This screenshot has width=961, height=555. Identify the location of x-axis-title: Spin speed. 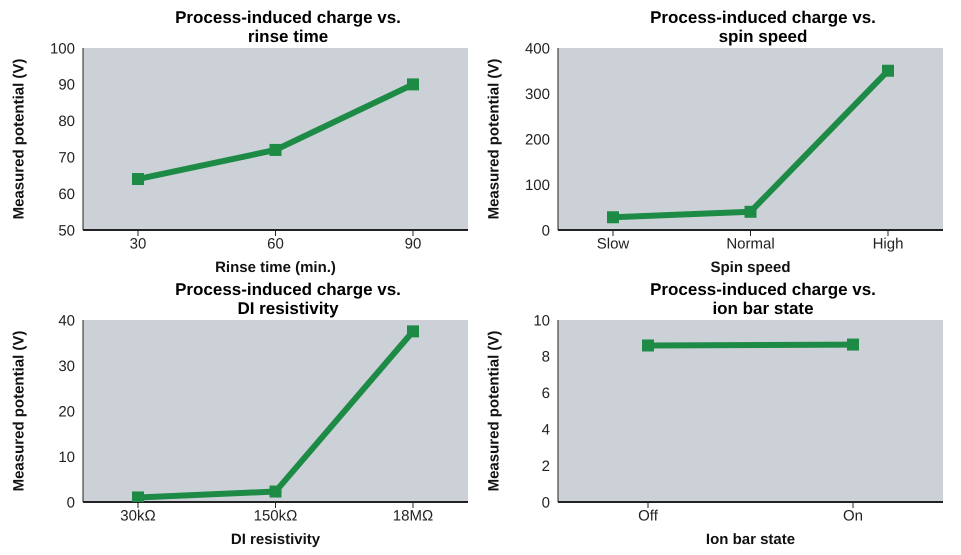
(750, 267).